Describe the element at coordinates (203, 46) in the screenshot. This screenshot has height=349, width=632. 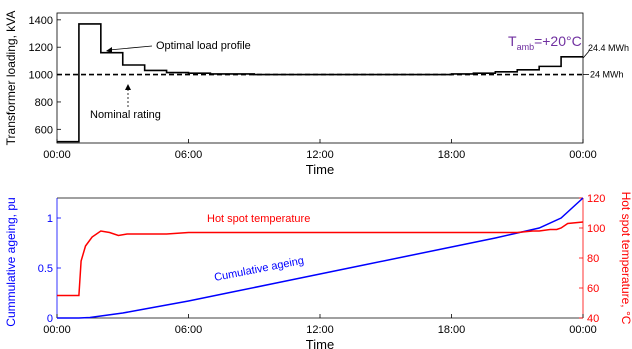
I see `annotation-optimal-load-profile: Optimal load profile` at that location.